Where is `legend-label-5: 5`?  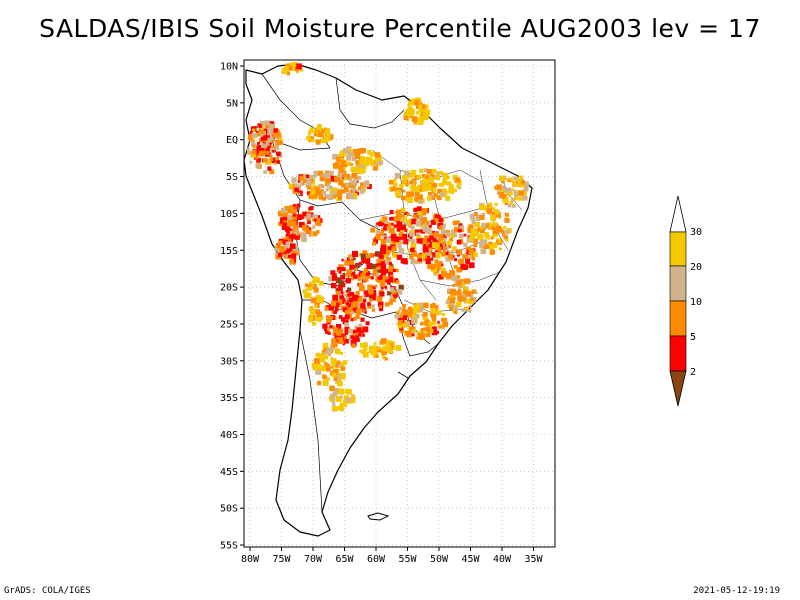
legend-label-5: 5 is located at coordinates (693, 337).